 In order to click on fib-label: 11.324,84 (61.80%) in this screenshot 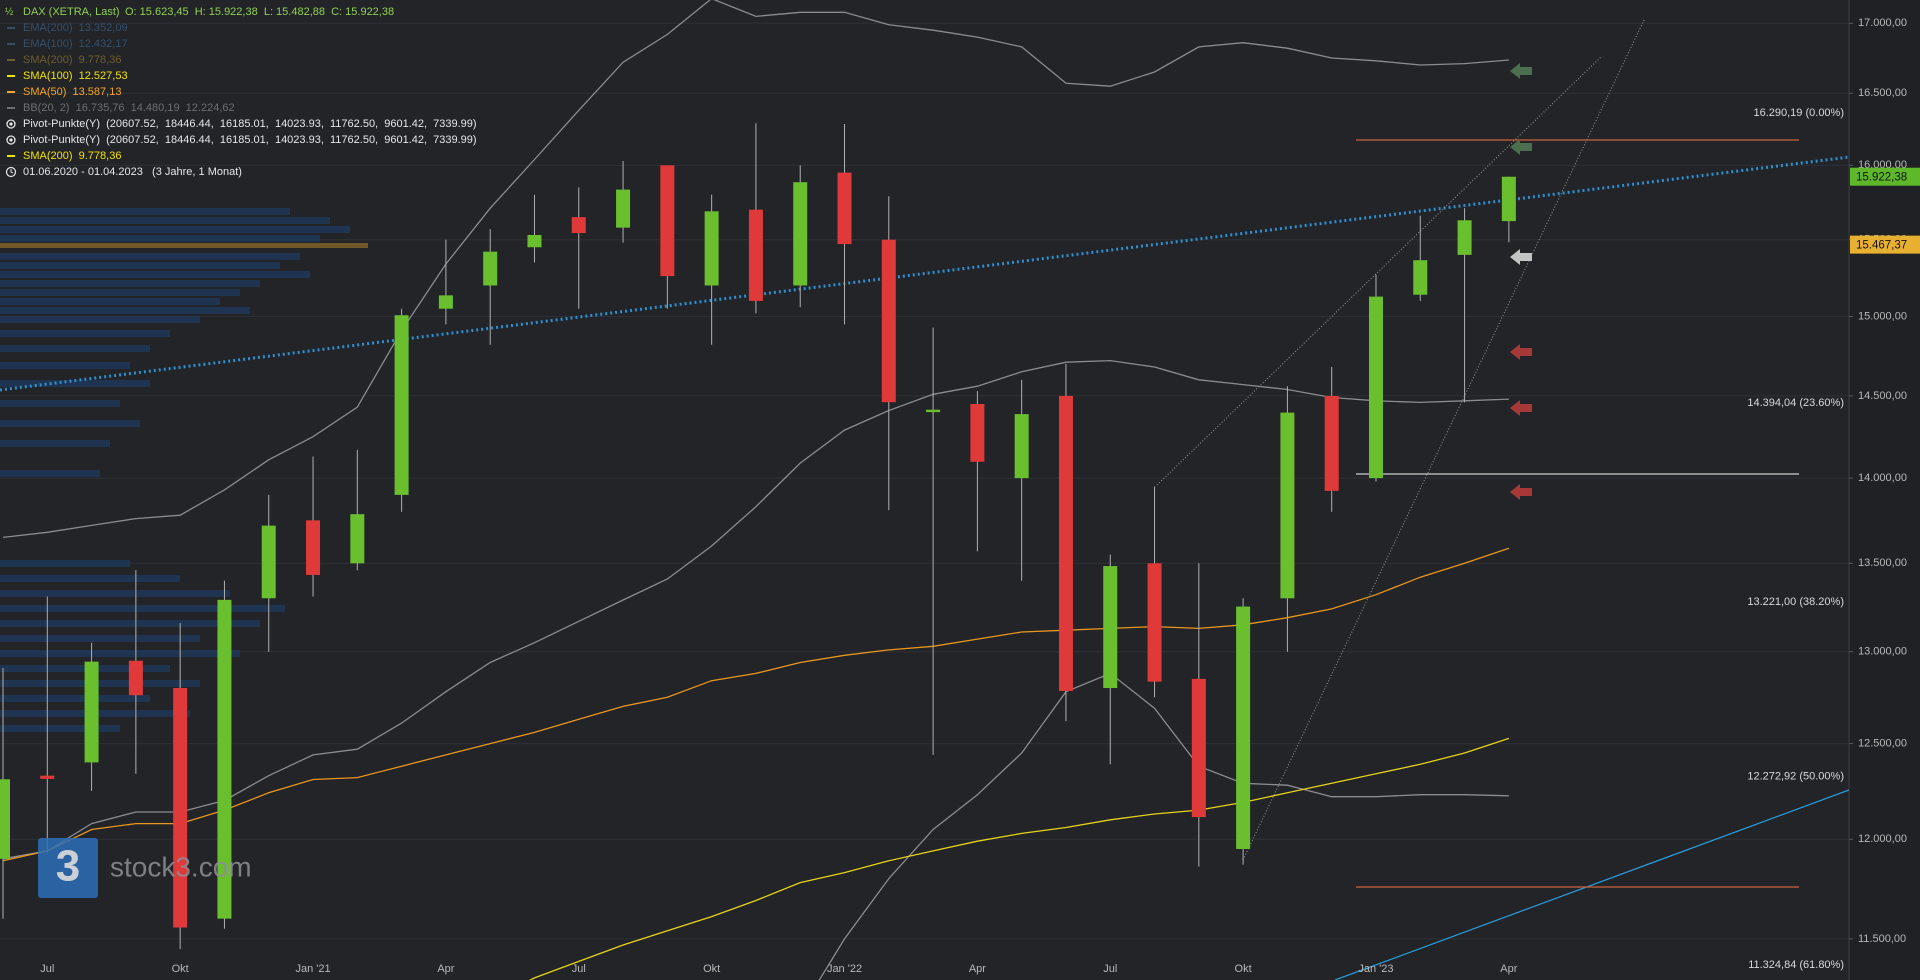, I will do `click(1796, 965)`.